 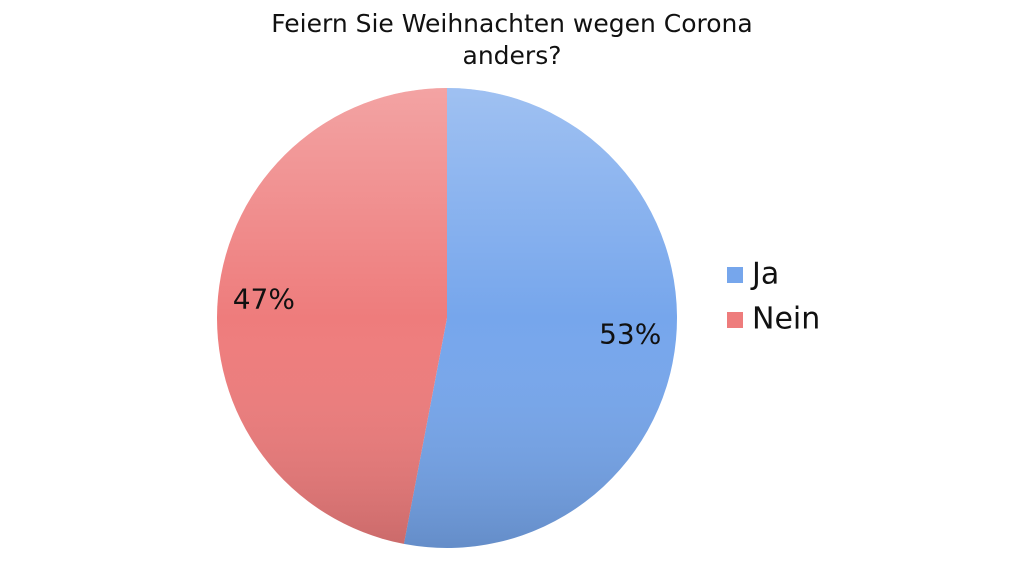 What do you see at coordinates (527, 304) in the screenshot?
I see `labels: 53% 47% Ja Nein` at bounding box center [527, 304].